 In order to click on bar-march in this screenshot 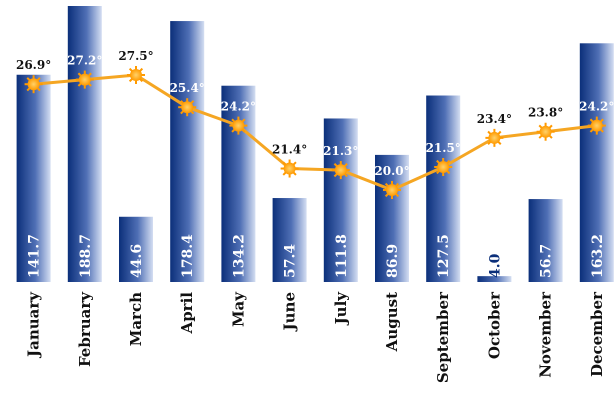, I will do `click(136, 249)`.